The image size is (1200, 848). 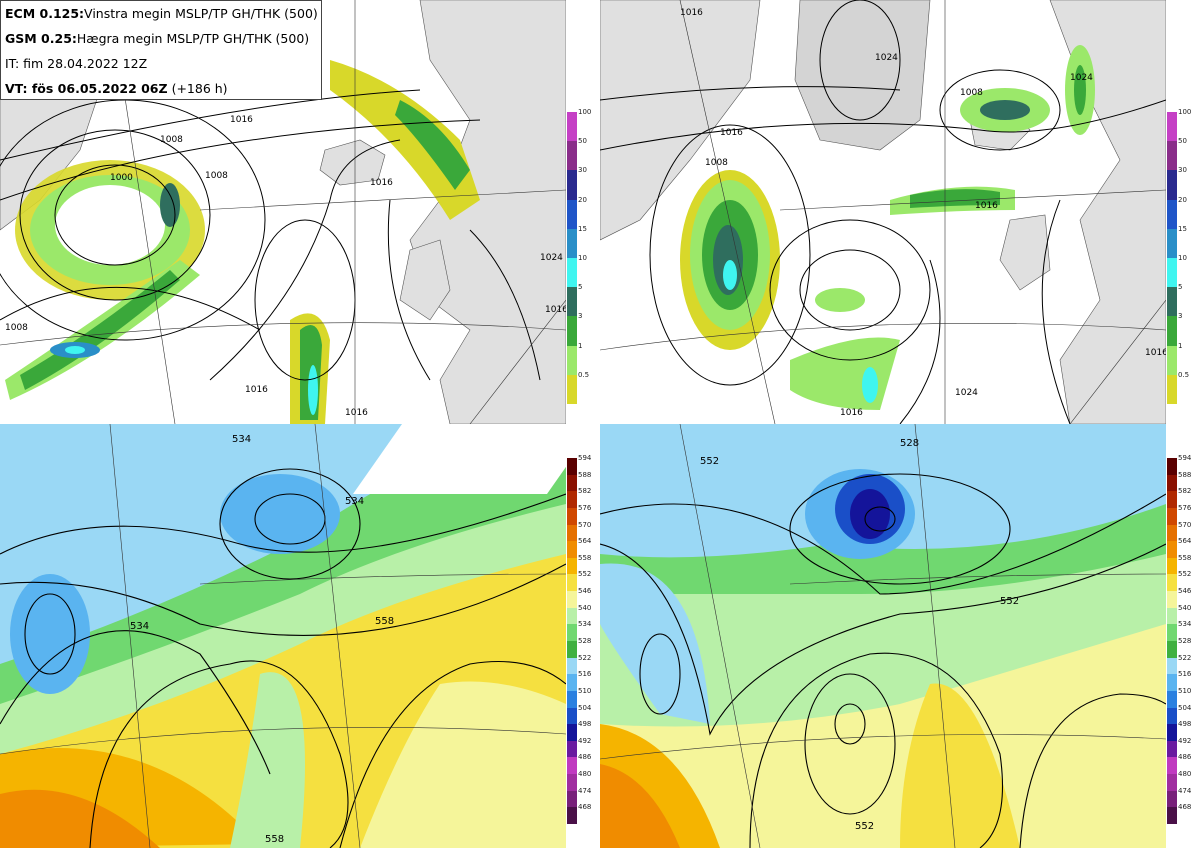 What do you see at coordinates (585, 657) in the screenshot?
I see `scale-tick-label: 522` at bounding box center [585, 657].